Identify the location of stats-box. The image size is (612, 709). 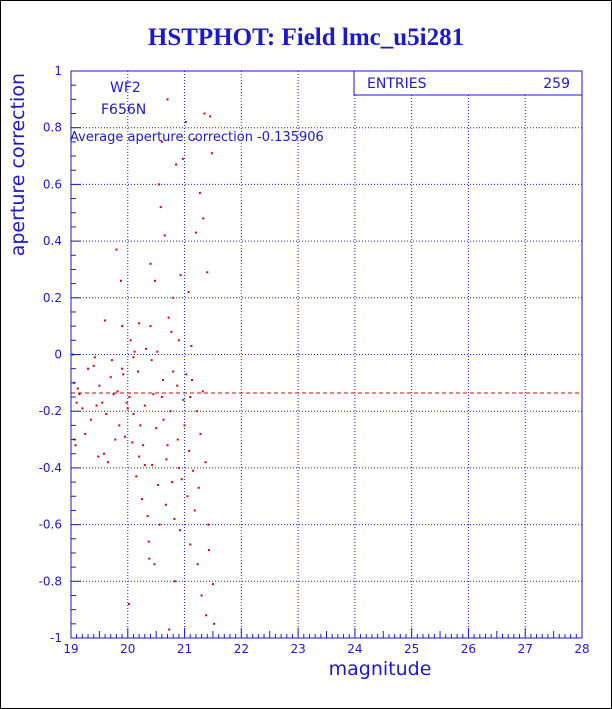
(468, 83).